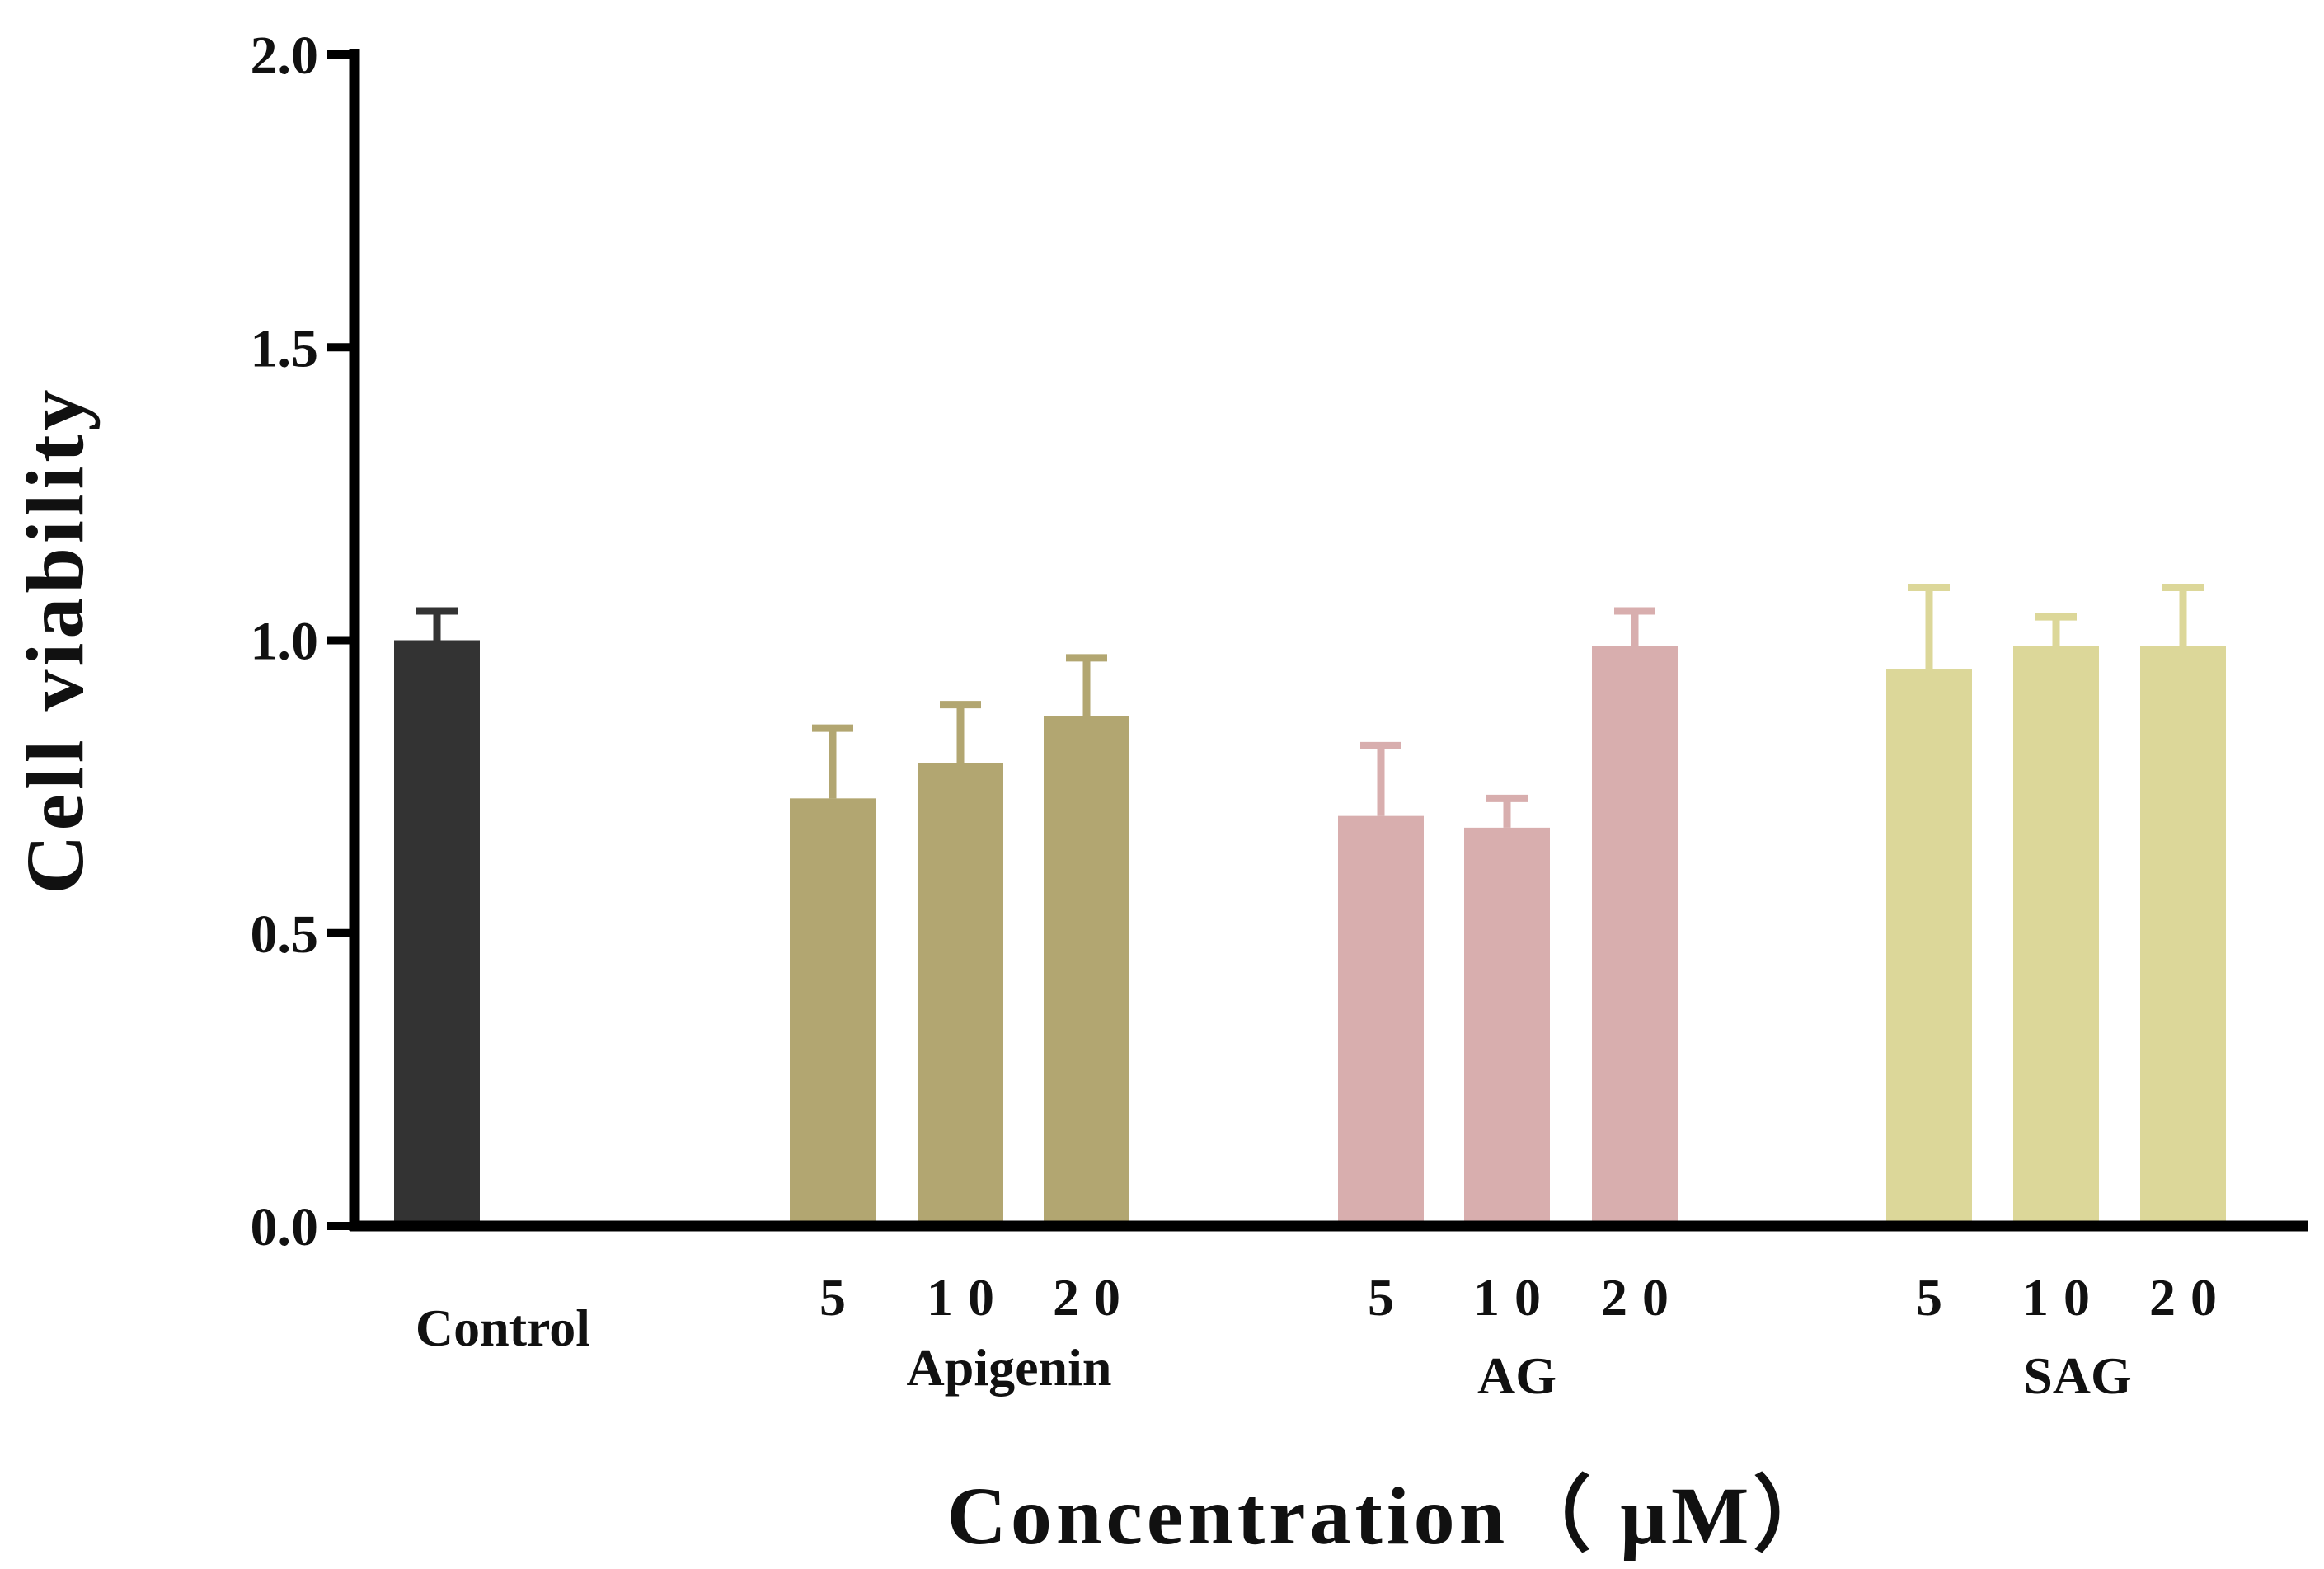  Describe the element at coordinates (1324, 1336) in the screenshot. I see `xlabels-layer: Control 5 10 20 Apigenin 5 10 20 AG 5 10 20 SAG` at that location.